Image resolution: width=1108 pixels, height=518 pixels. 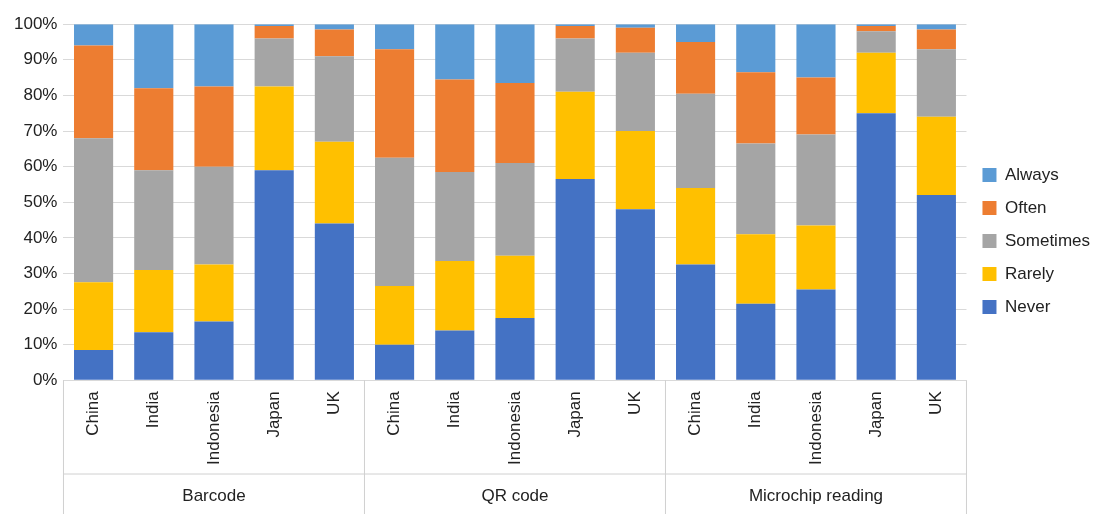 I want to click on text: Barcode, so click(x=214, y=495).